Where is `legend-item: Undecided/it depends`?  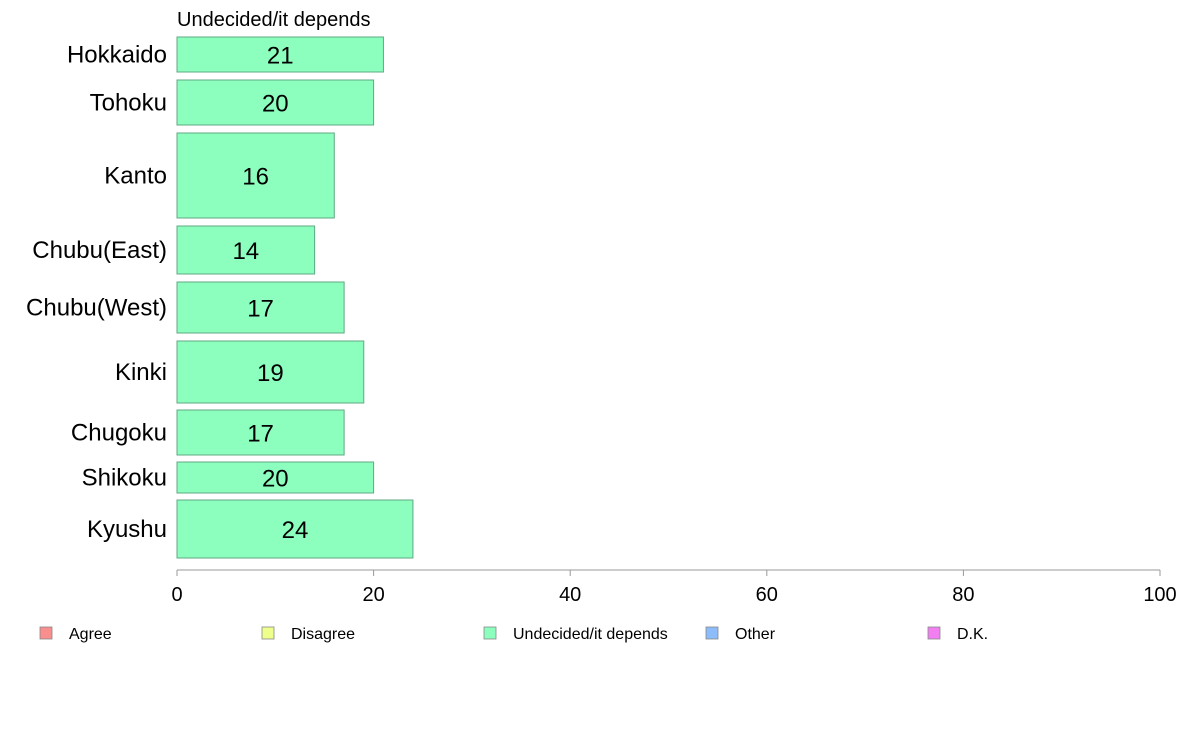 legend-item: Undecided/it depends is located at coordinates (575, 634).